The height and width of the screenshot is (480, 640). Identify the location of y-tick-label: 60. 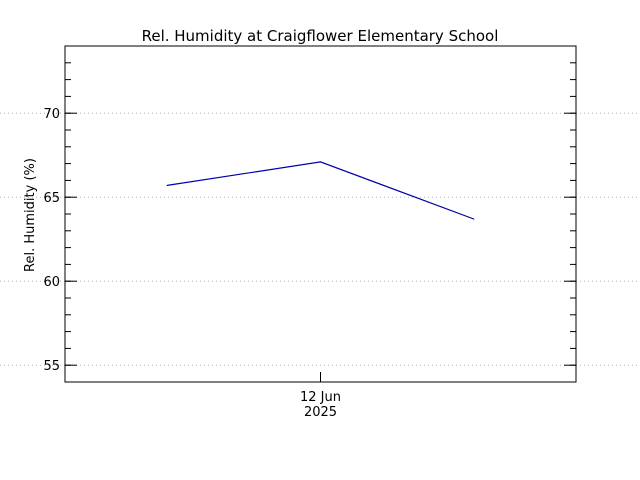
(51, 282).